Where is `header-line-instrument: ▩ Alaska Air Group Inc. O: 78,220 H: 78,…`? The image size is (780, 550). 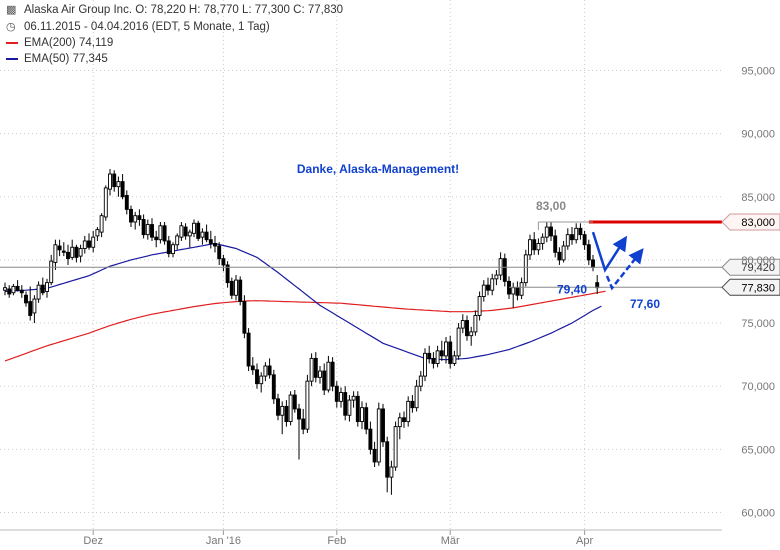
header-line-instrument: ▩ Alaska Air Group Inc. O: 78,220 H: 78,… is located at coordinates (174, 10).